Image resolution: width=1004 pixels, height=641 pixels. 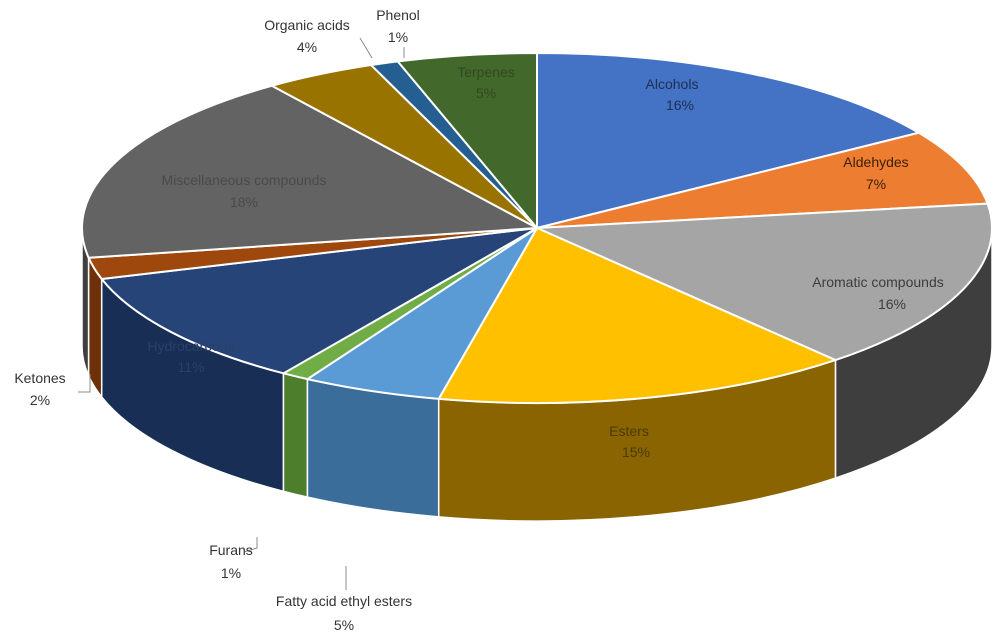 I want to click on label-terpenes-name: Terpenes, so click(x=486, y=72).